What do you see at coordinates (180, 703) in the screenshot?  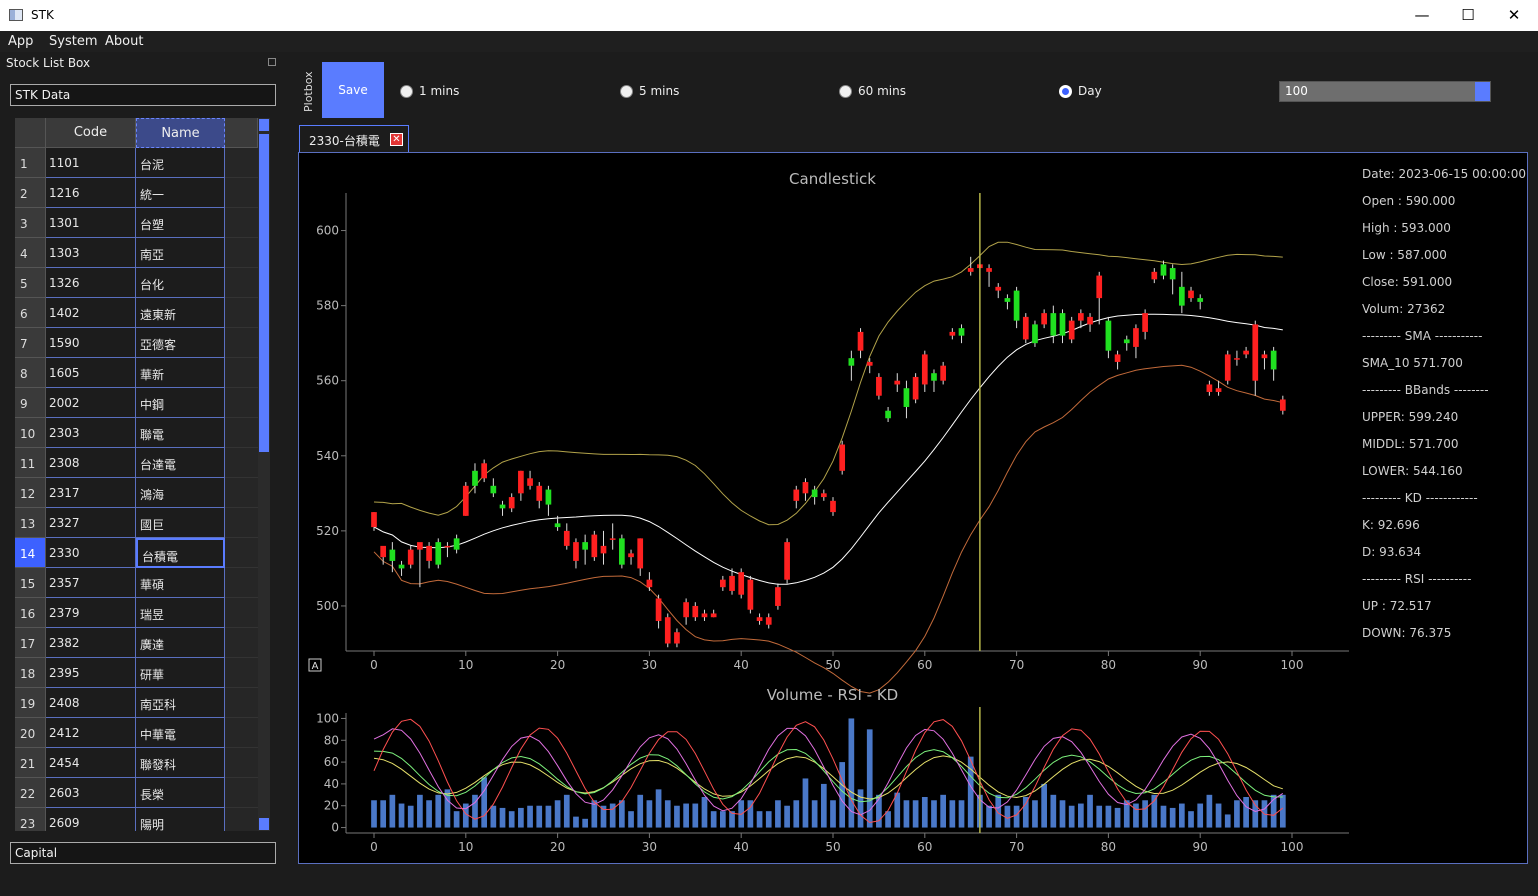 I see `cell-name: 南亞科` at bounding box center [180, 703].